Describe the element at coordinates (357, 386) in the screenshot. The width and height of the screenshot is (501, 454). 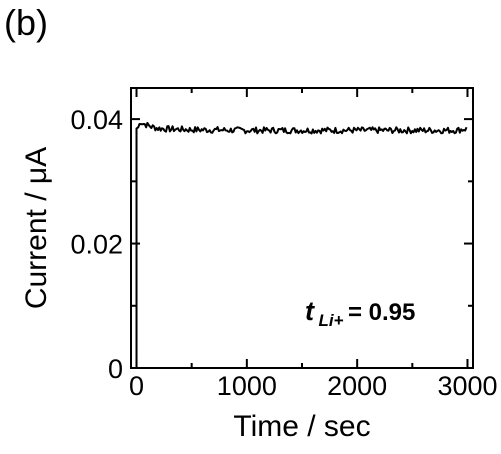
I see `x-tick-label: 2000` at that location.